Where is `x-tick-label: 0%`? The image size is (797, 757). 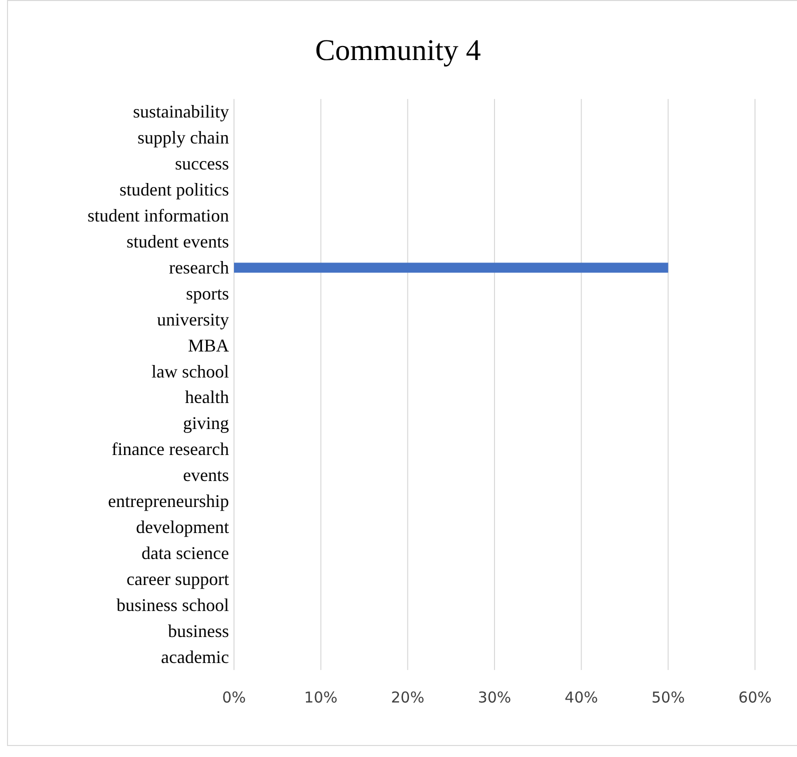 x-tick-label: 0% is located at coordinates (234, 697).